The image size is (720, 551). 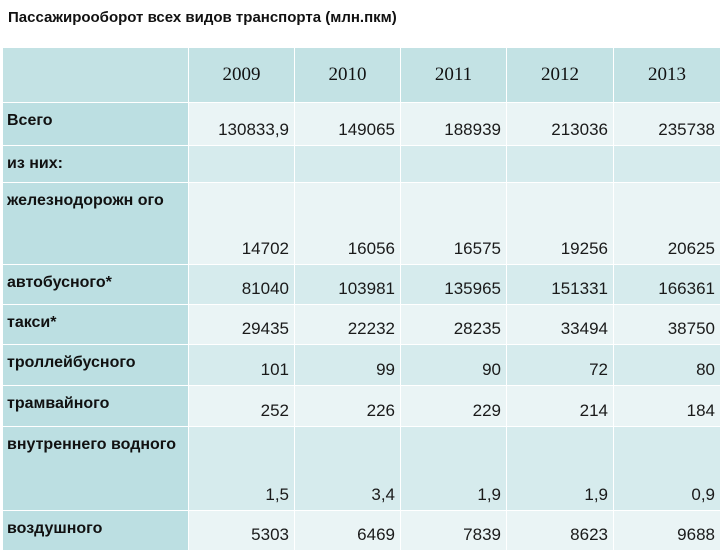 What do you see at coordinates (667, 406) in the screenshot?
I see `table-cell: 184` at bounding box center [667, 406].